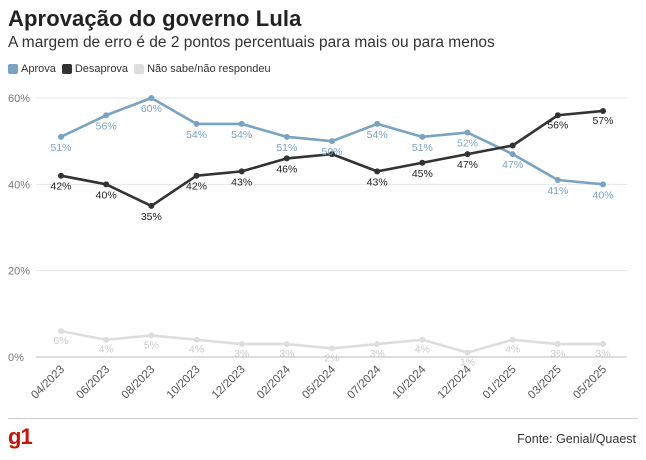 This screenshot has height=460, width=646. Describe the element at coordinates (274, 382) in the screenshot. I see `x-tick-label: 02/2024` at that location.